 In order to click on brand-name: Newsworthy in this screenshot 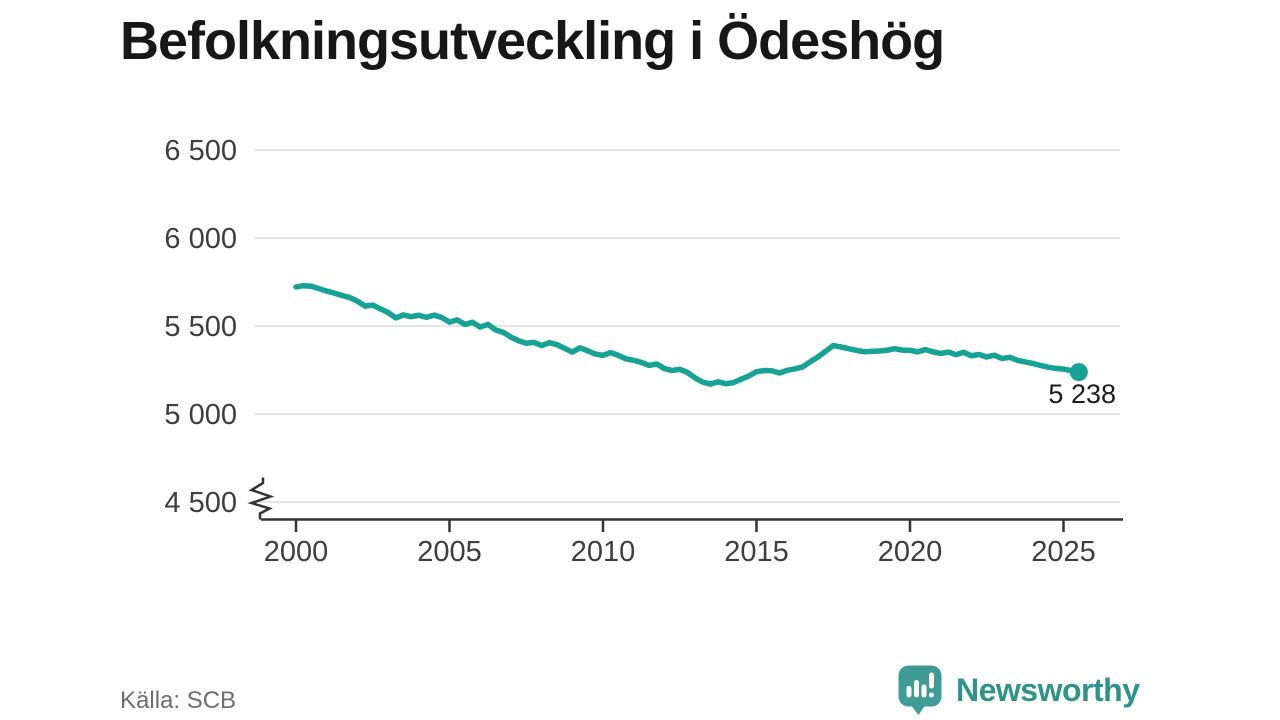, I will do `click(1048, 689)`.